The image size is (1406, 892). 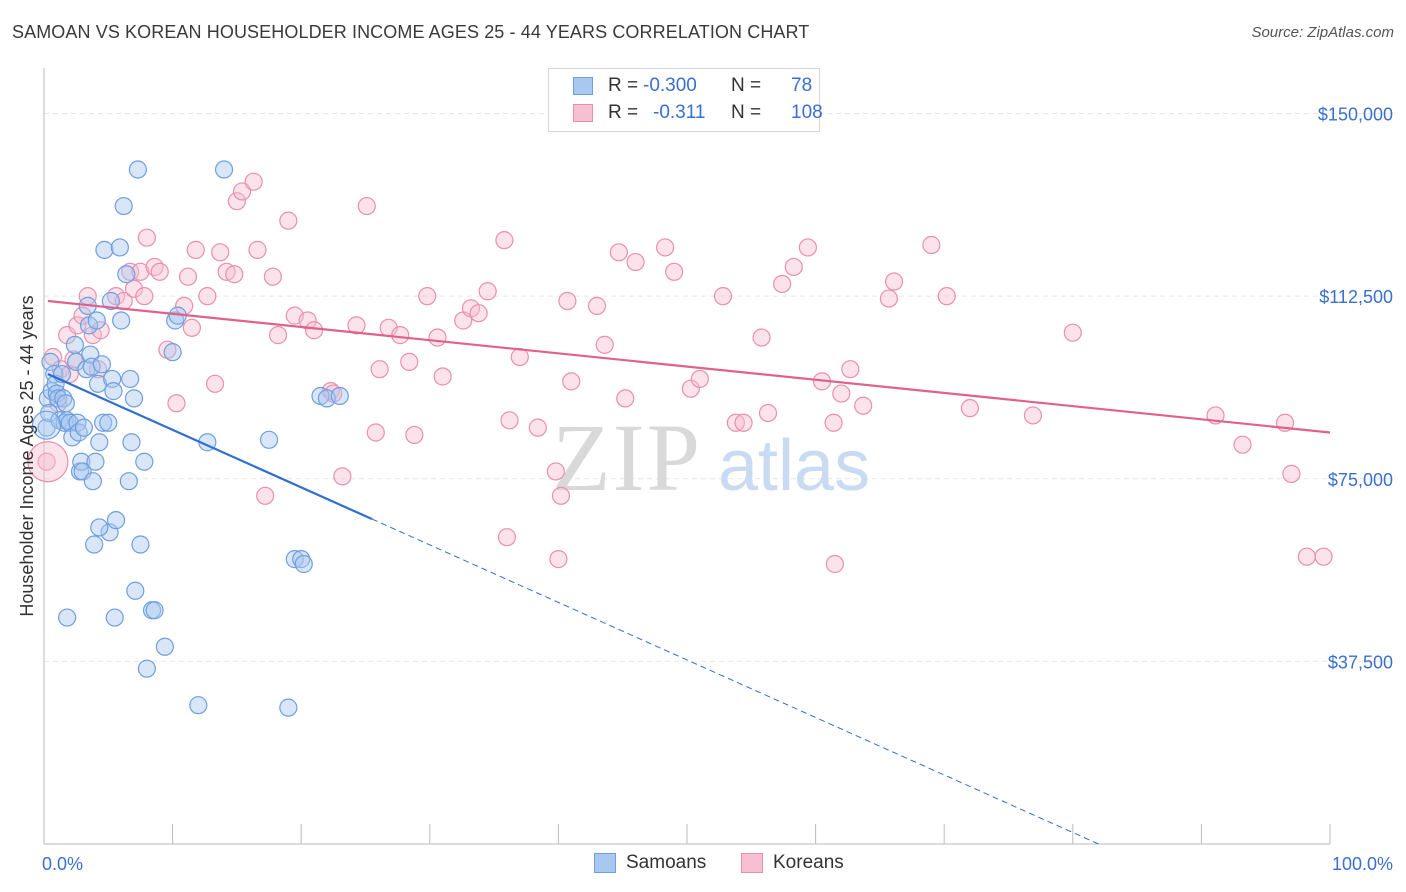 I want to click on y-tick-label-2: $112,500, so click(x=1356, y=297).